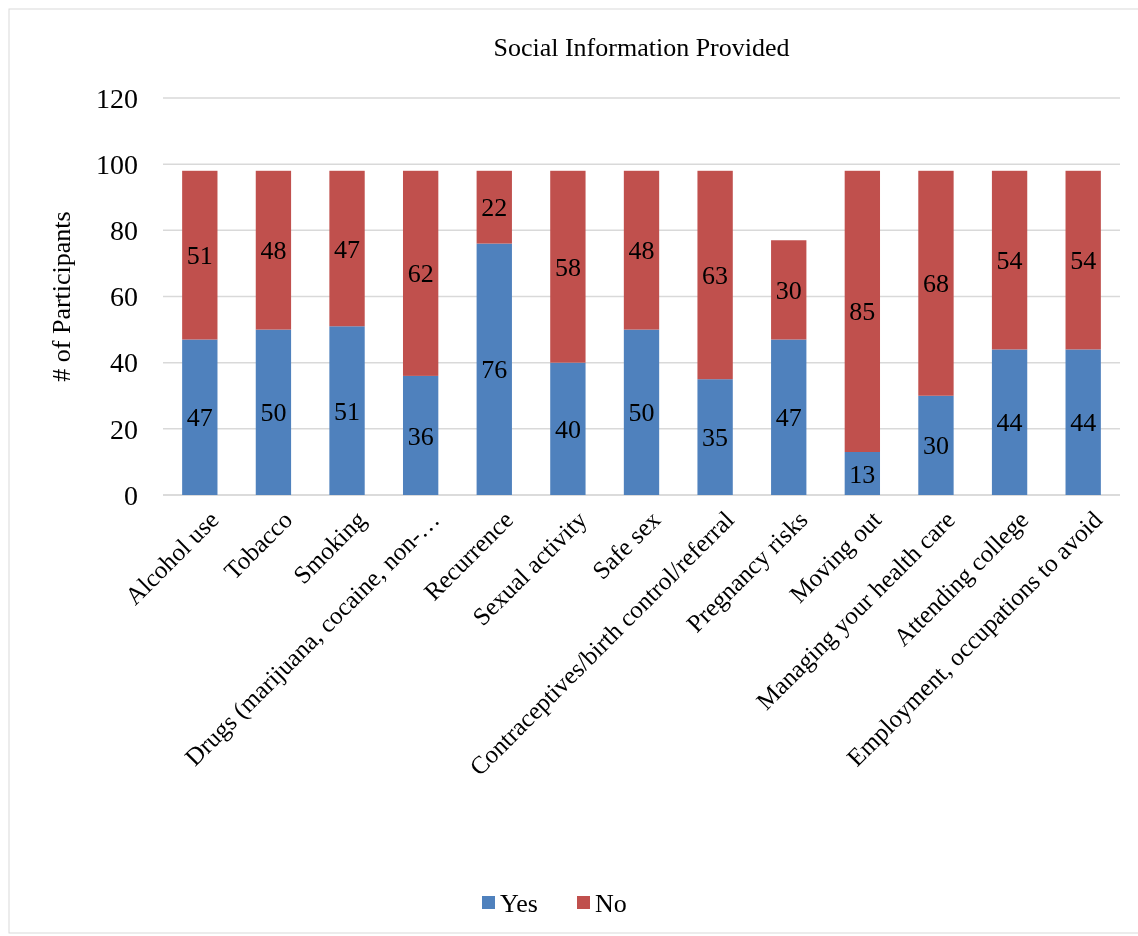  I want to click on data-label: 13, so click(862, 474).